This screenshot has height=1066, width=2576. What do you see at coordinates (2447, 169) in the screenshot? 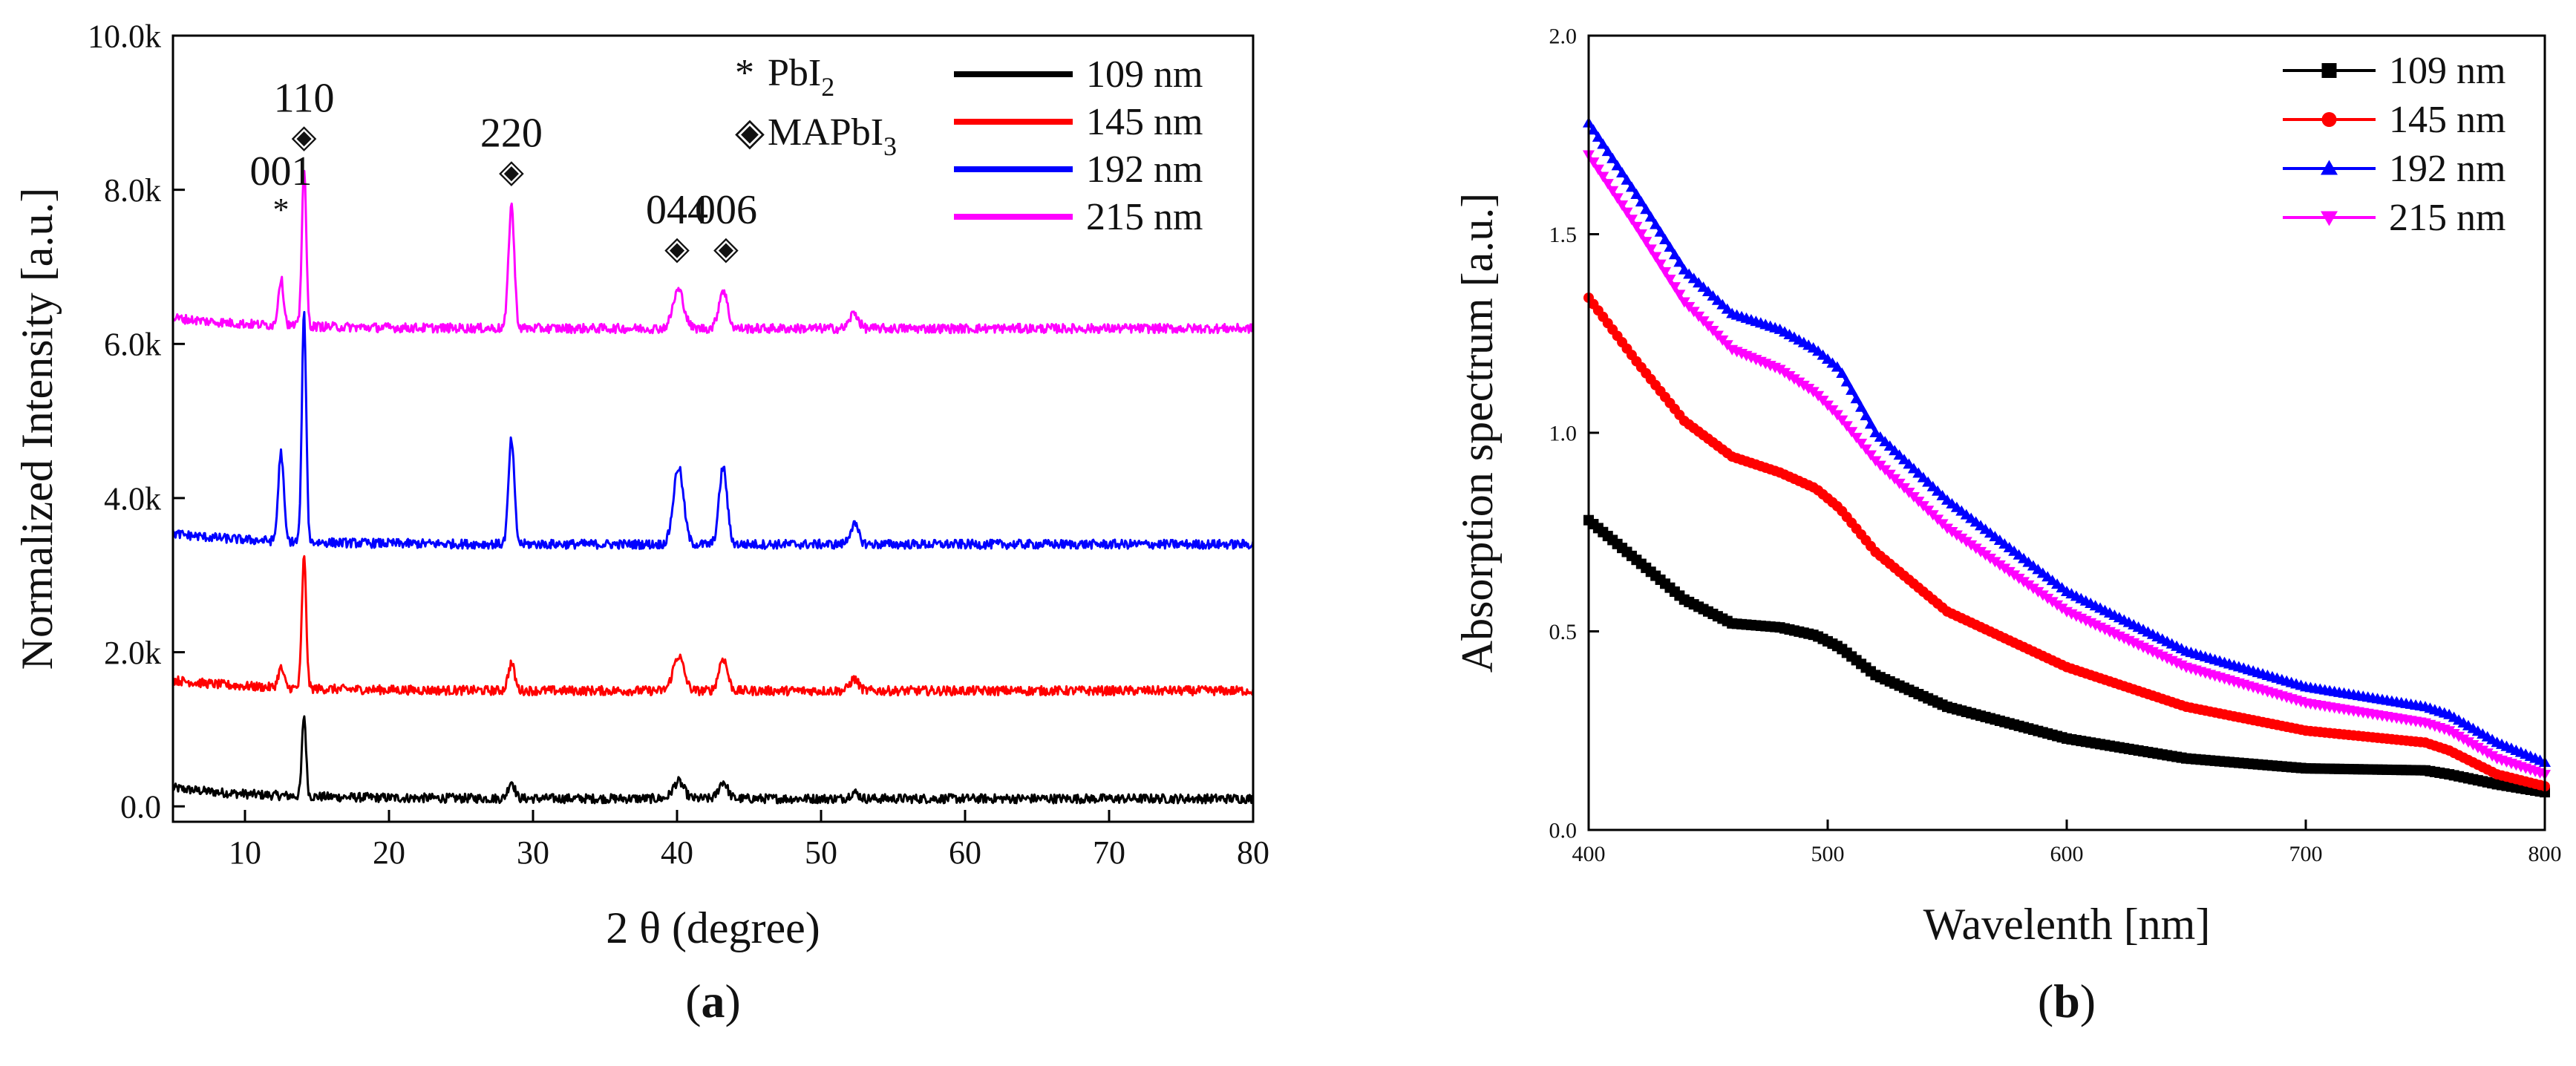
I see `panel-b-legend-label-192-nm: 192 nm` at bounding box center [2447, 169].